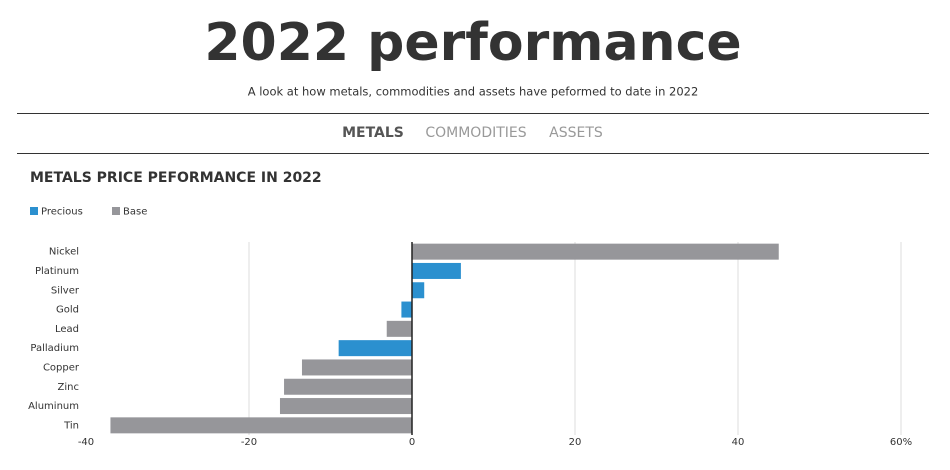 Image resolution: width=950 pixels, height=470 pixels. Describe the element at coordinates (53, 406) in the screenshot. I see `y-tick-label: Aluminum` at that location.